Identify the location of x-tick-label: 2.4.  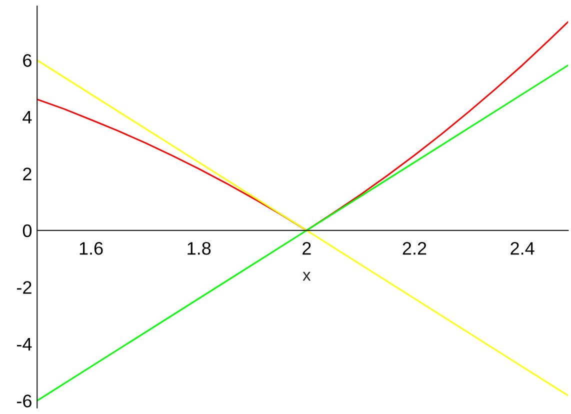
(522, 248).